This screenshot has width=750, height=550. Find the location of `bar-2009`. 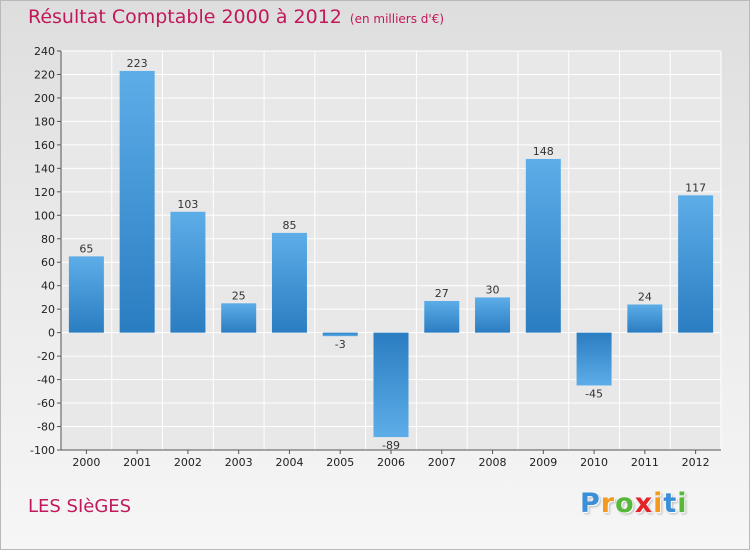

bar-2009 is located at coordinates (543, 245).